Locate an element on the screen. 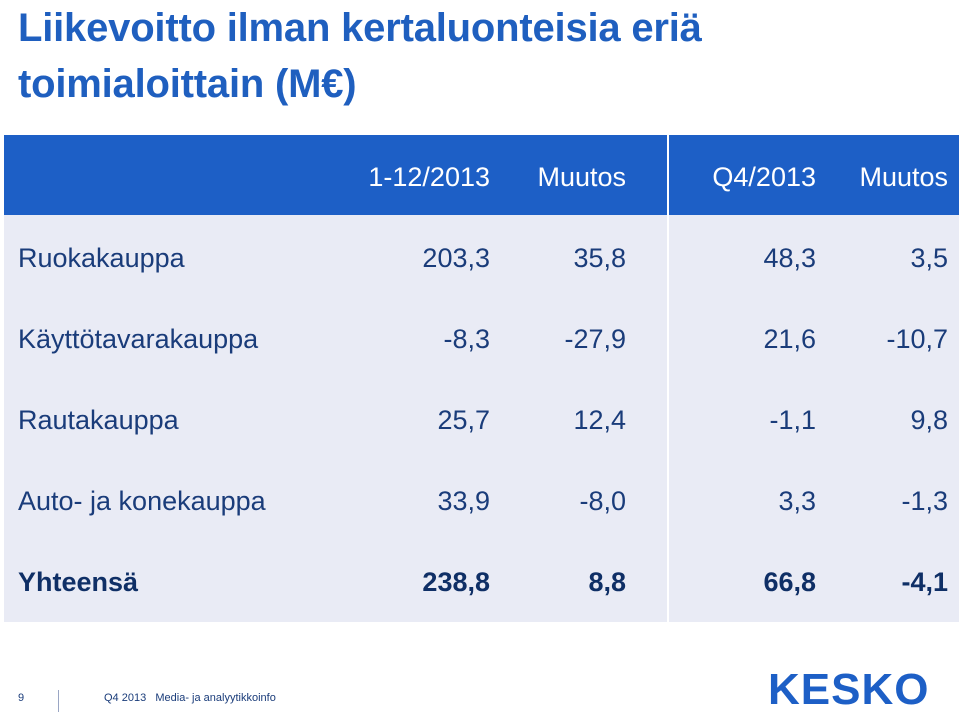  row-value-quarter: 48,3 is located at coordinates (789, 258).